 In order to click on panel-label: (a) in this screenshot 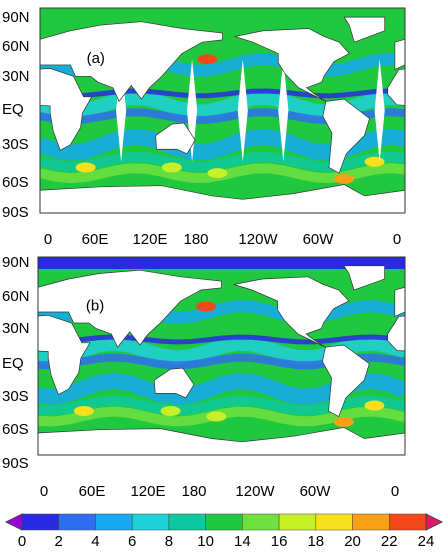, I will do `click(96, 58)`.